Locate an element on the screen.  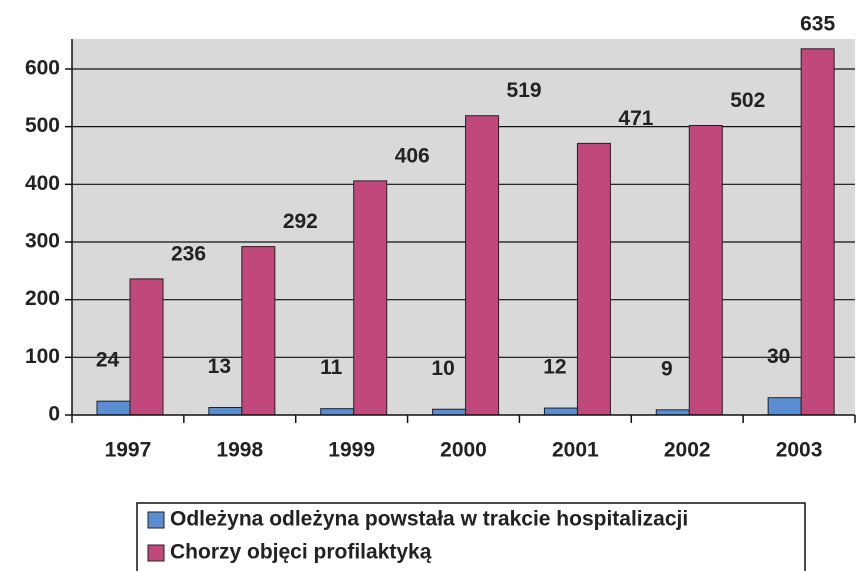
data-label: 471 is located at coordinates (635, 118).